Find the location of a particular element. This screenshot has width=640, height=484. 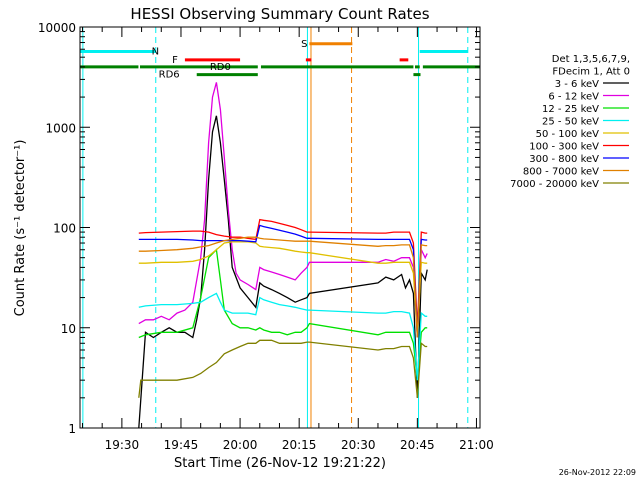

y-tick-label: 1 is located at coordinates (72, 429).